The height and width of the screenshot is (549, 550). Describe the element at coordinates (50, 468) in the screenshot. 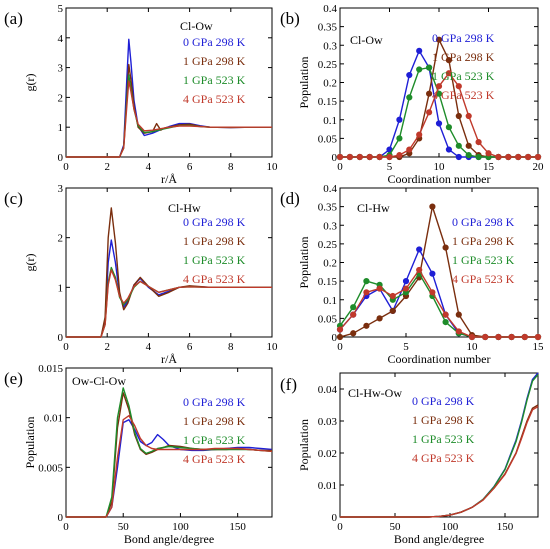

I see `y-tick-label: 0.005` at that location.